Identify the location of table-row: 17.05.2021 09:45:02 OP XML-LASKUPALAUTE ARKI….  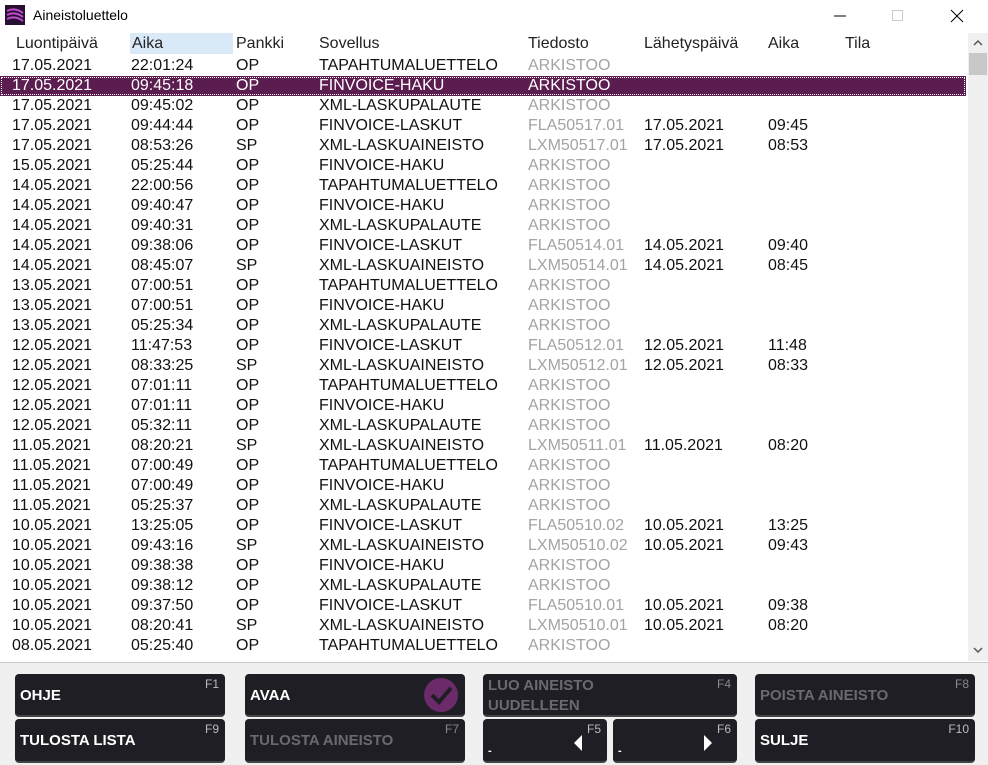
(483, 106).